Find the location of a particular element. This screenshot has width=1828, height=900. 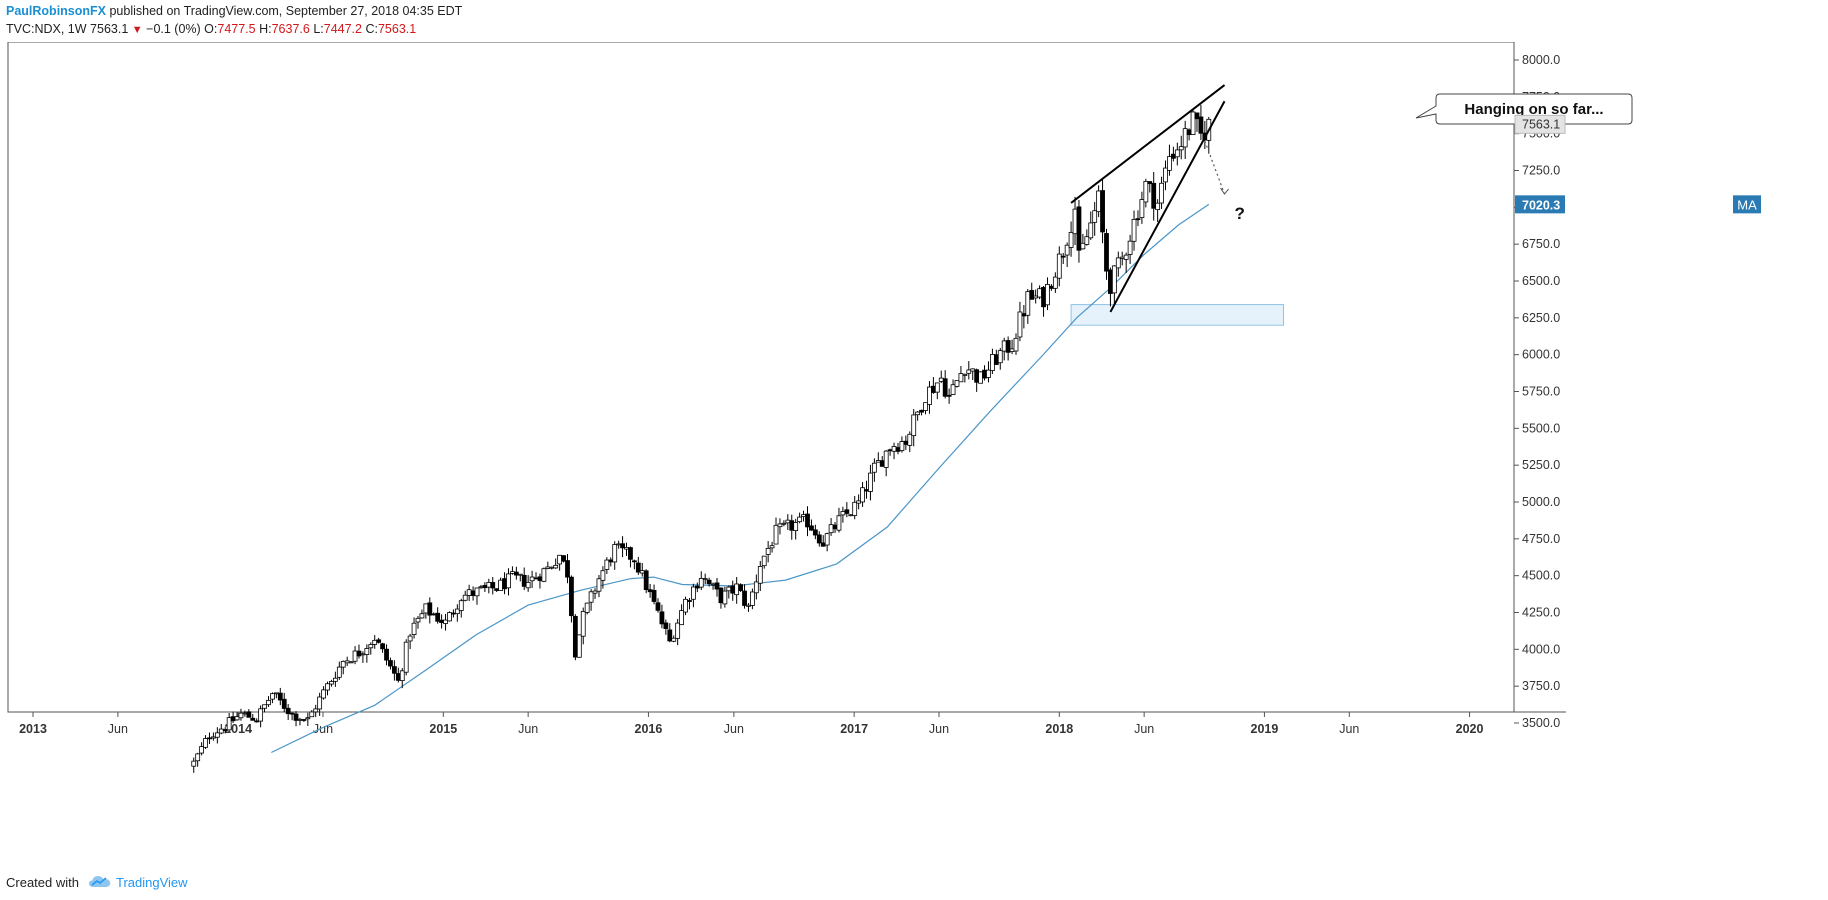

wedge-lower-trendline is located at coordinates (1167, 206).